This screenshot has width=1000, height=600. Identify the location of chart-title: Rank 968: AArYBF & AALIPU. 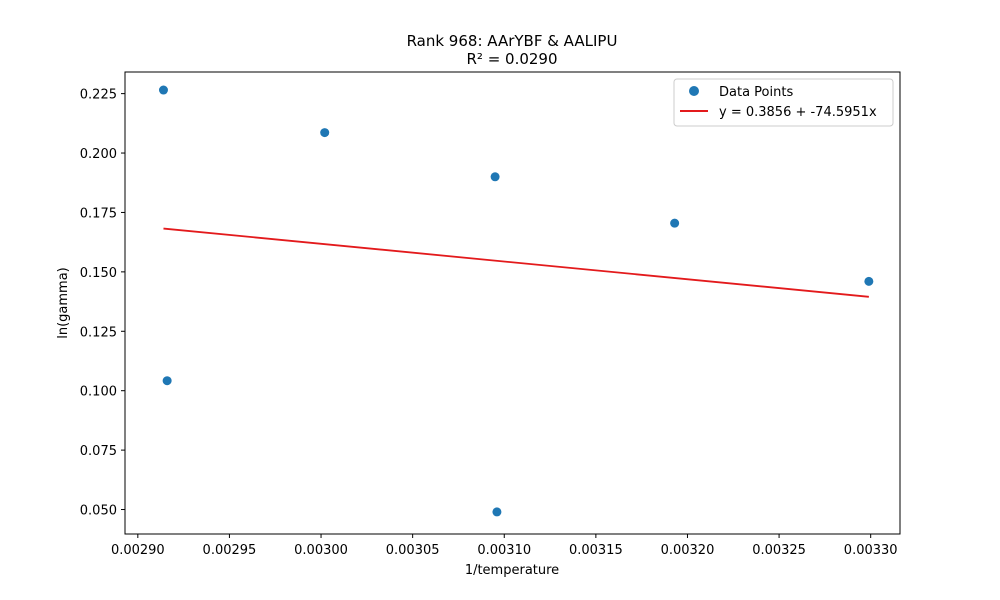
(512, 41).